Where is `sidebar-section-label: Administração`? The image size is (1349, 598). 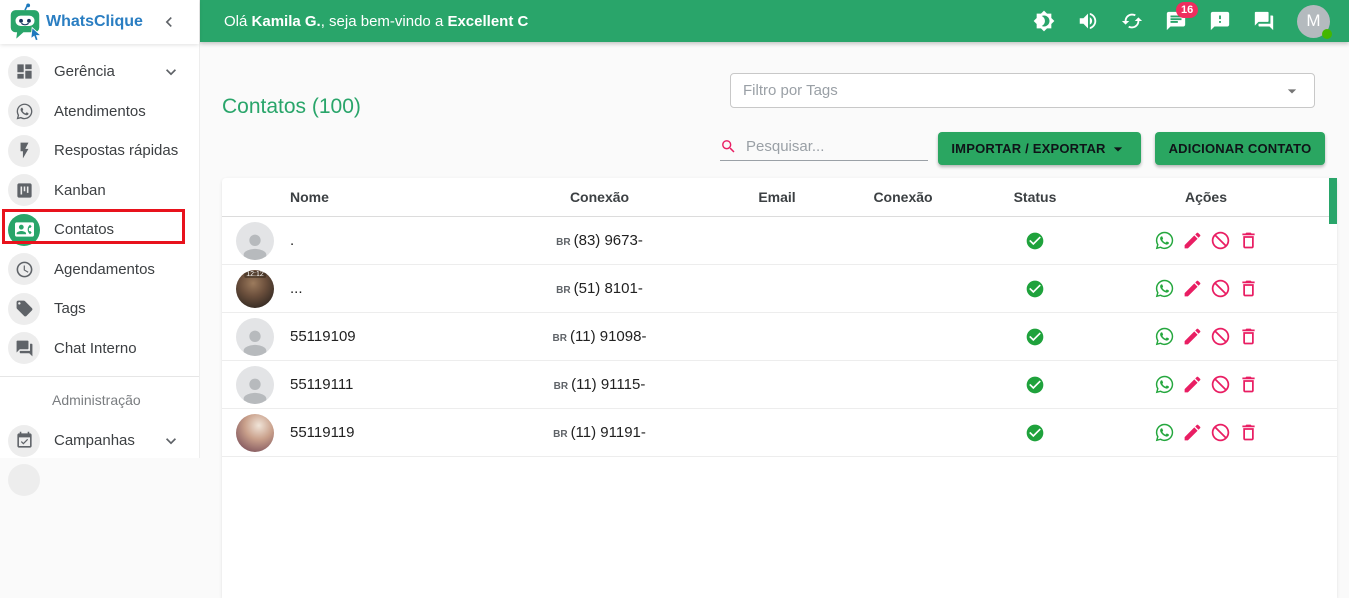
sidebar-section-label: Administração is located at coordinates (96, 400).